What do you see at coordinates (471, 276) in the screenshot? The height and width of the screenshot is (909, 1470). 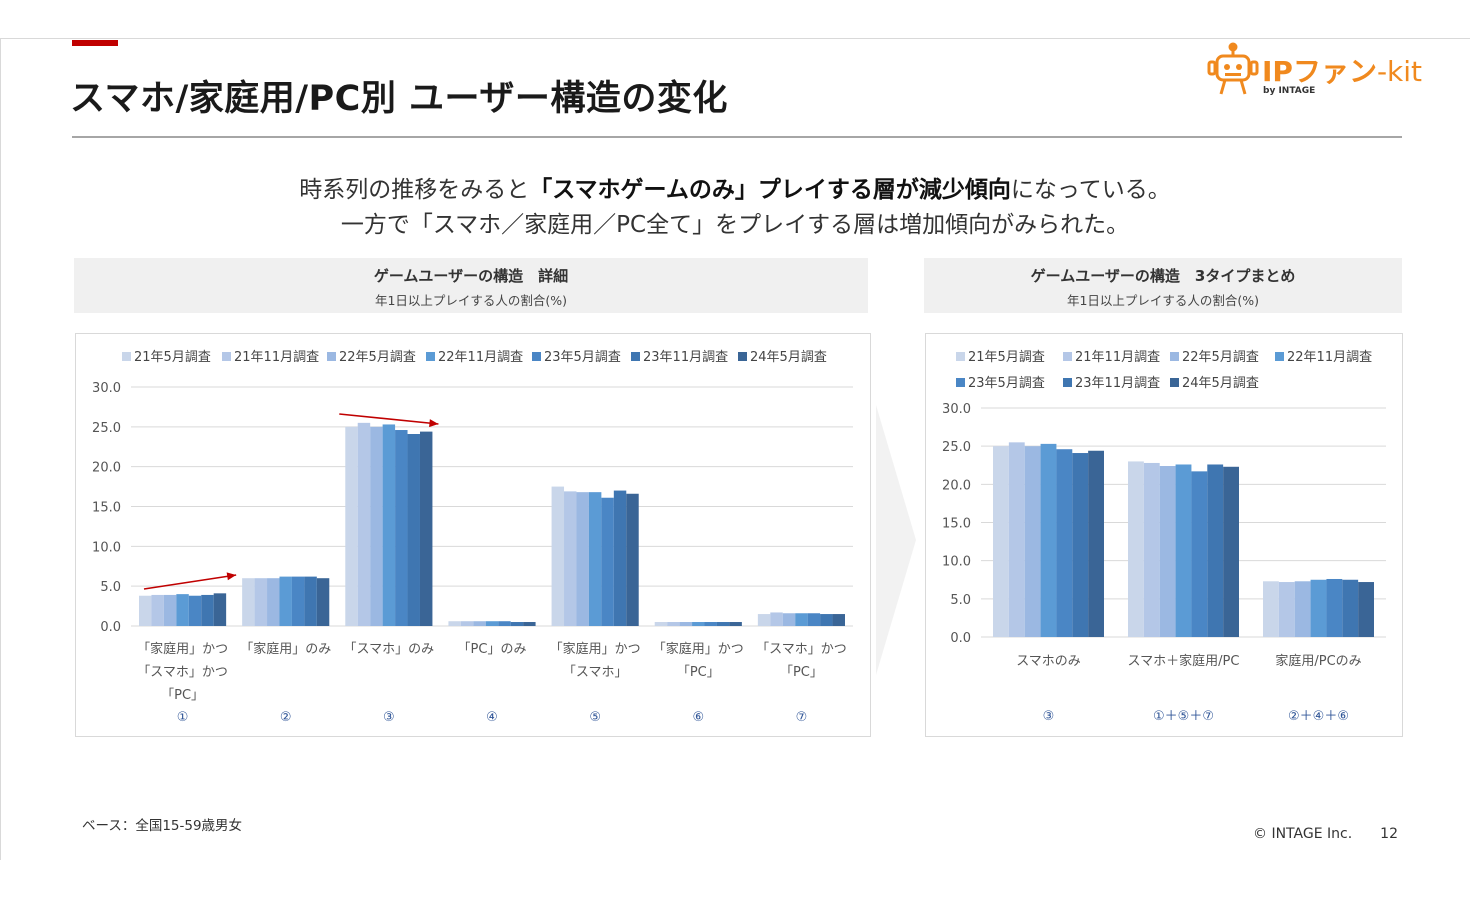 I see `detail-panel-title: ゲームユーザーの構造 詳細` at bounding box center [471, 276].